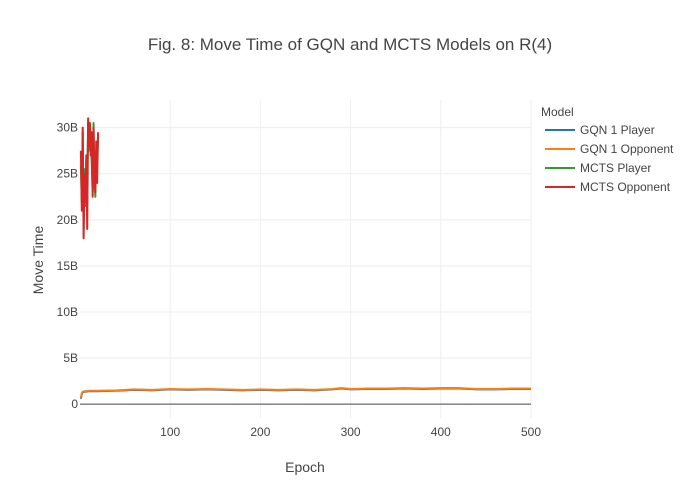 The height and width of the screenshot is (500, 700). I want to click on y-tick-label: 15B, so click(67, 266).